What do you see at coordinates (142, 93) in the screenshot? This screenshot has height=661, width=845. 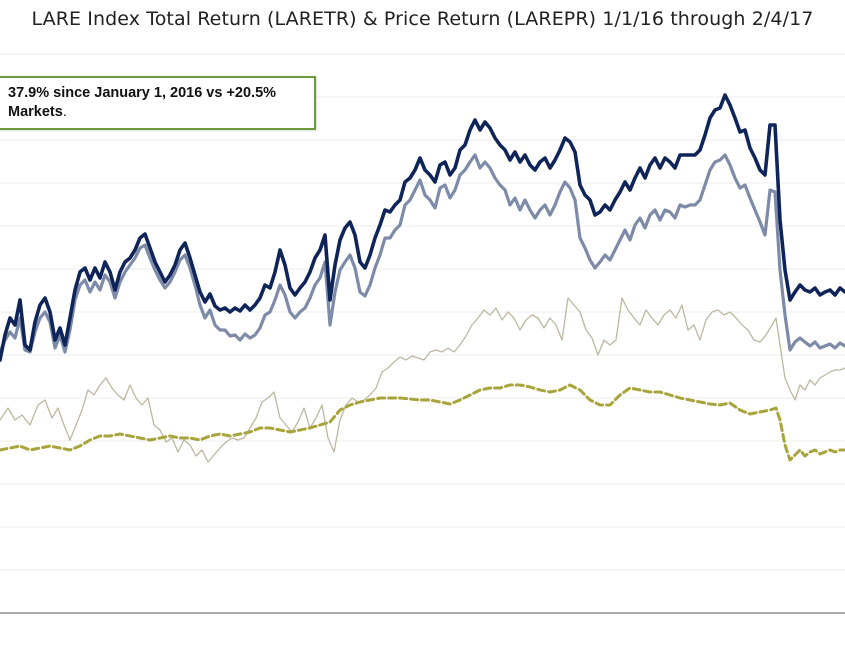 I see `annotation-line-1: 37.9% since January 1, 2016 vs +20.5%` at bounding box center [142, 93].